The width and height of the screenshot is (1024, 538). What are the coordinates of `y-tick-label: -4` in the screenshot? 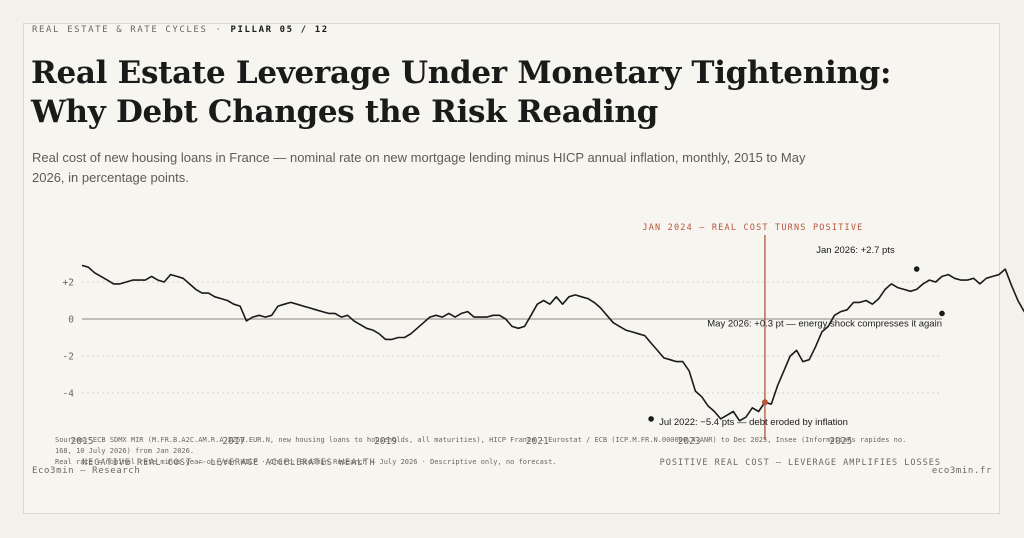 It's located at (69, 394).